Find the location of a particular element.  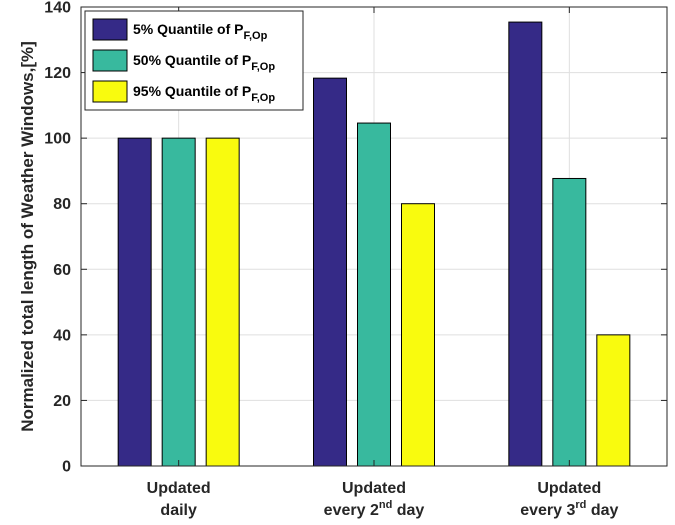

x-tick-label-superscript: rd is located at coordinates (580, 505).